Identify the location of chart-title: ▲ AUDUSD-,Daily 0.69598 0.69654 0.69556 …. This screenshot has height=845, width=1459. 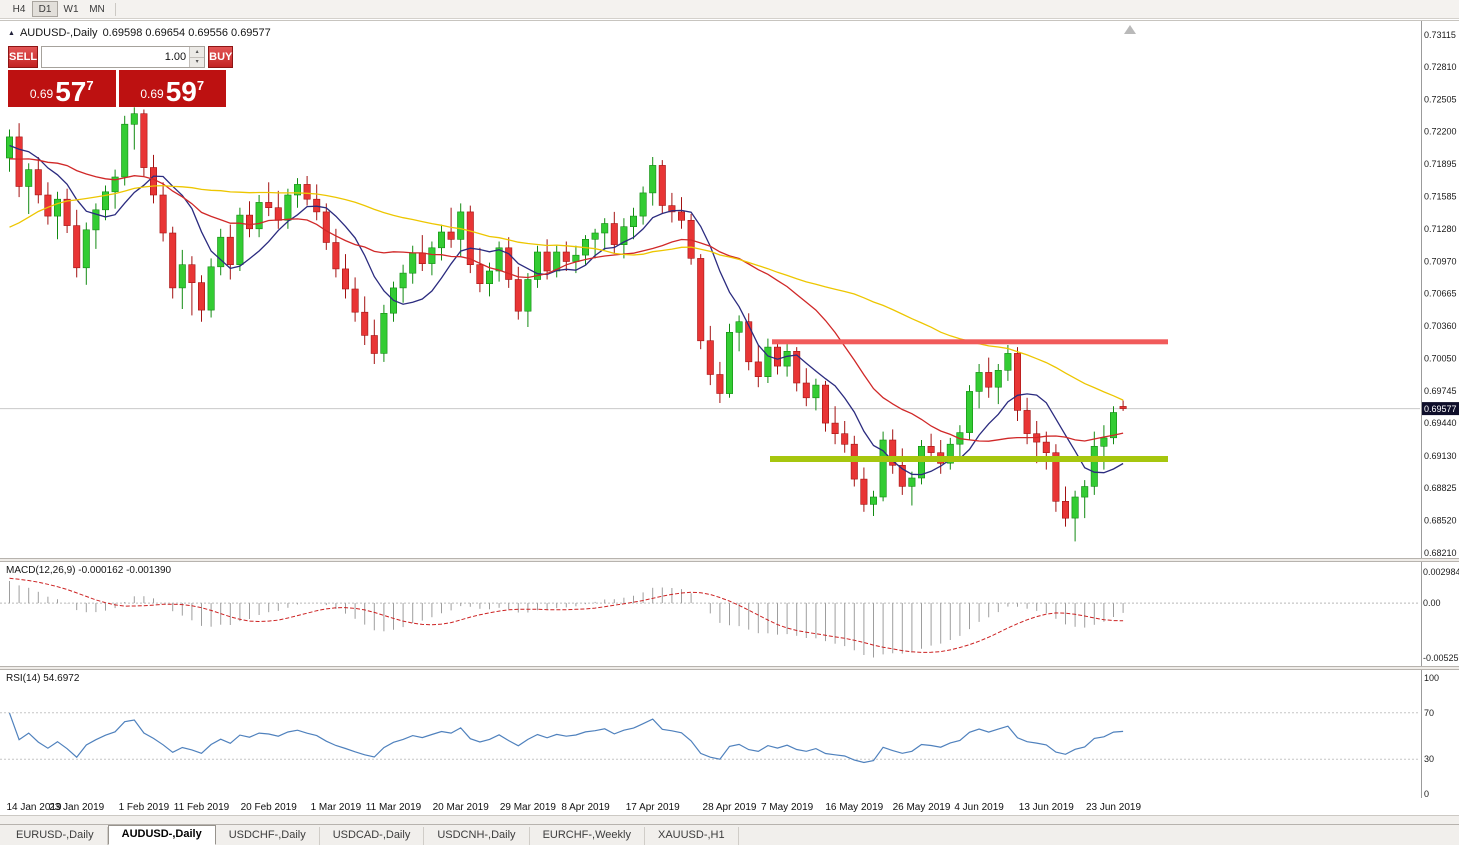
(139, 33).